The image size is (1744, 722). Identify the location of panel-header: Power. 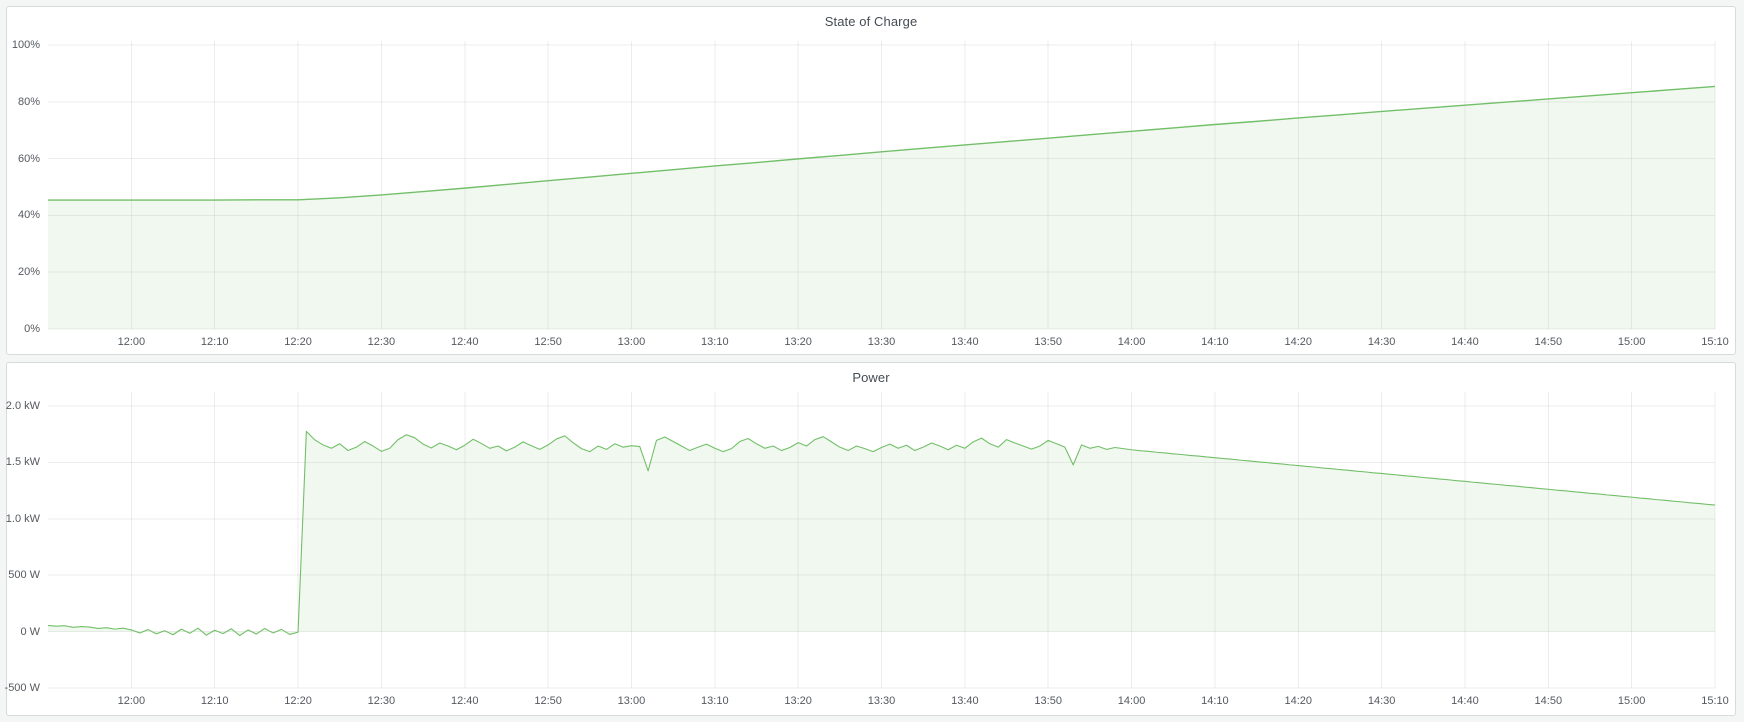
(871, 377).